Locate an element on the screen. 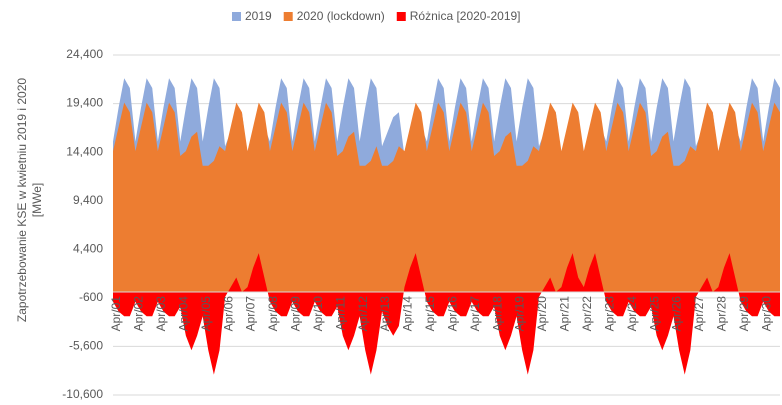 The height and width of the screenshot is (405, 782). y-tick-label: -5,600 is located at coordinates (86, 346).